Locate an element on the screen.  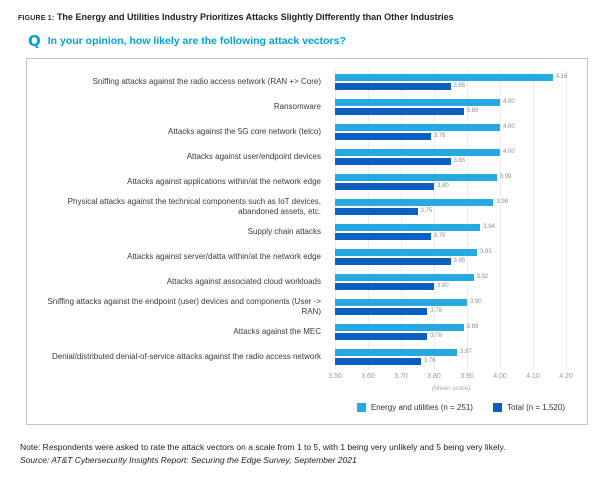
bar-group: 3.99 3.80 is located at coordinates (423, 181).